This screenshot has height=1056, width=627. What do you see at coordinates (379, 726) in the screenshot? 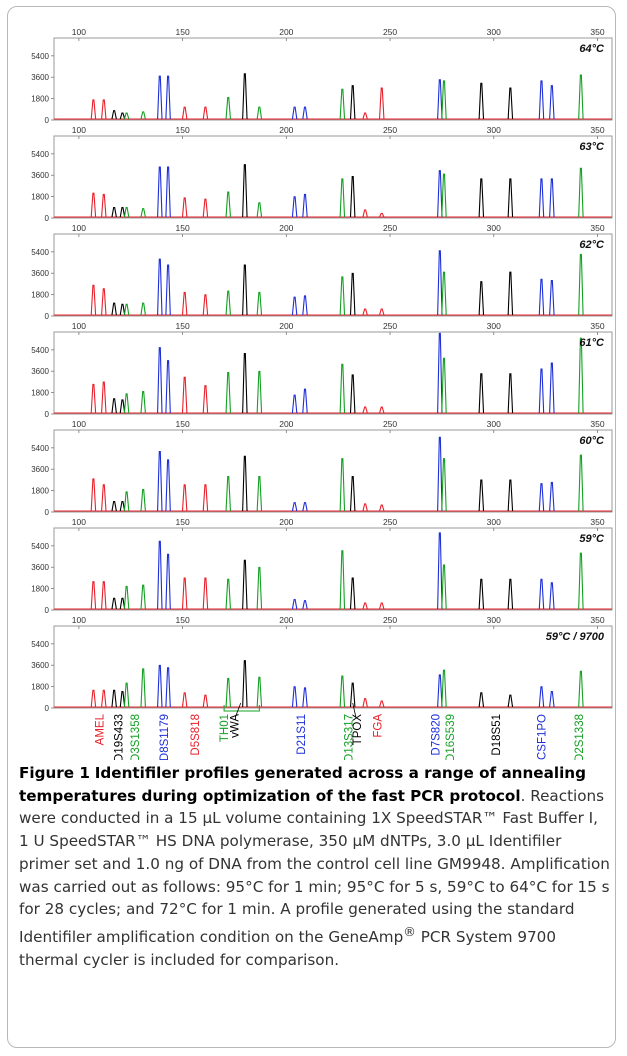
I see `locus-label: FGA` at bounding box center [379, 726].